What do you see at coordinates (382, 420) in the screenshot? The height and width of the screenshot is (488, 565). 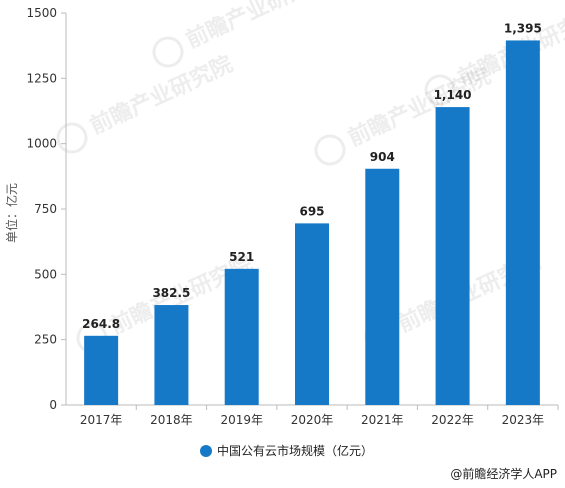 I see `x-tick-label: 2021年` at bounding box center [382, 420].